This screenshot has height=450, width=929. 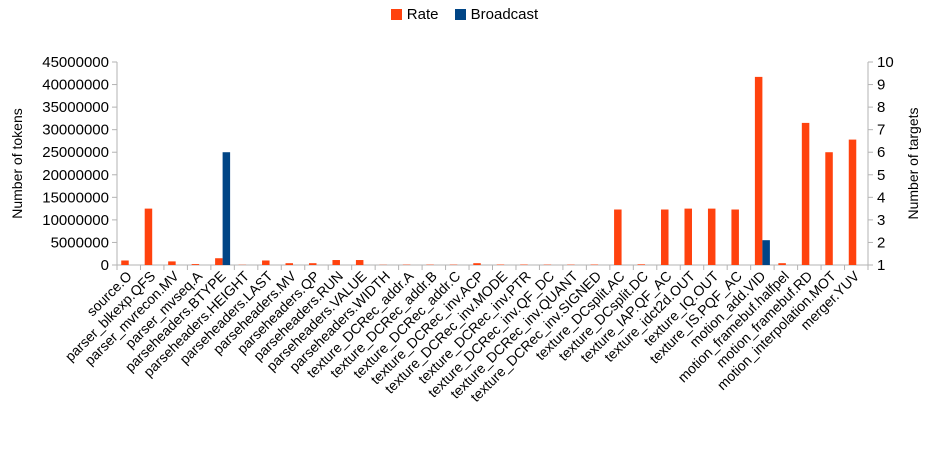 I want to click on y-axis-title: Number of tokens, so click(x=17, y=163).